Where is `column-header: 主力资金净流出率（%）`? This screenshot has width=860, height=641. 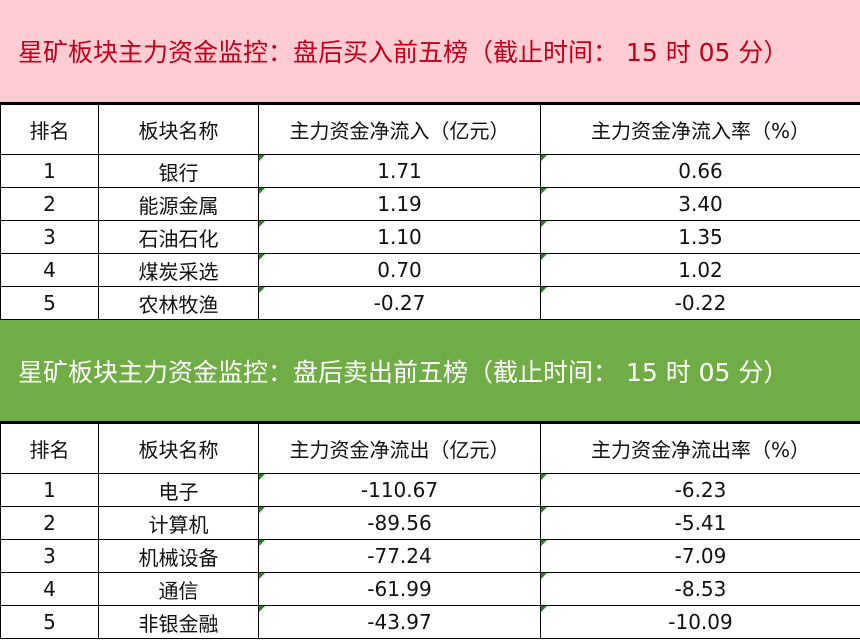
column-header: 主力资金净流出率（%） is located at coordinates (700, 448).